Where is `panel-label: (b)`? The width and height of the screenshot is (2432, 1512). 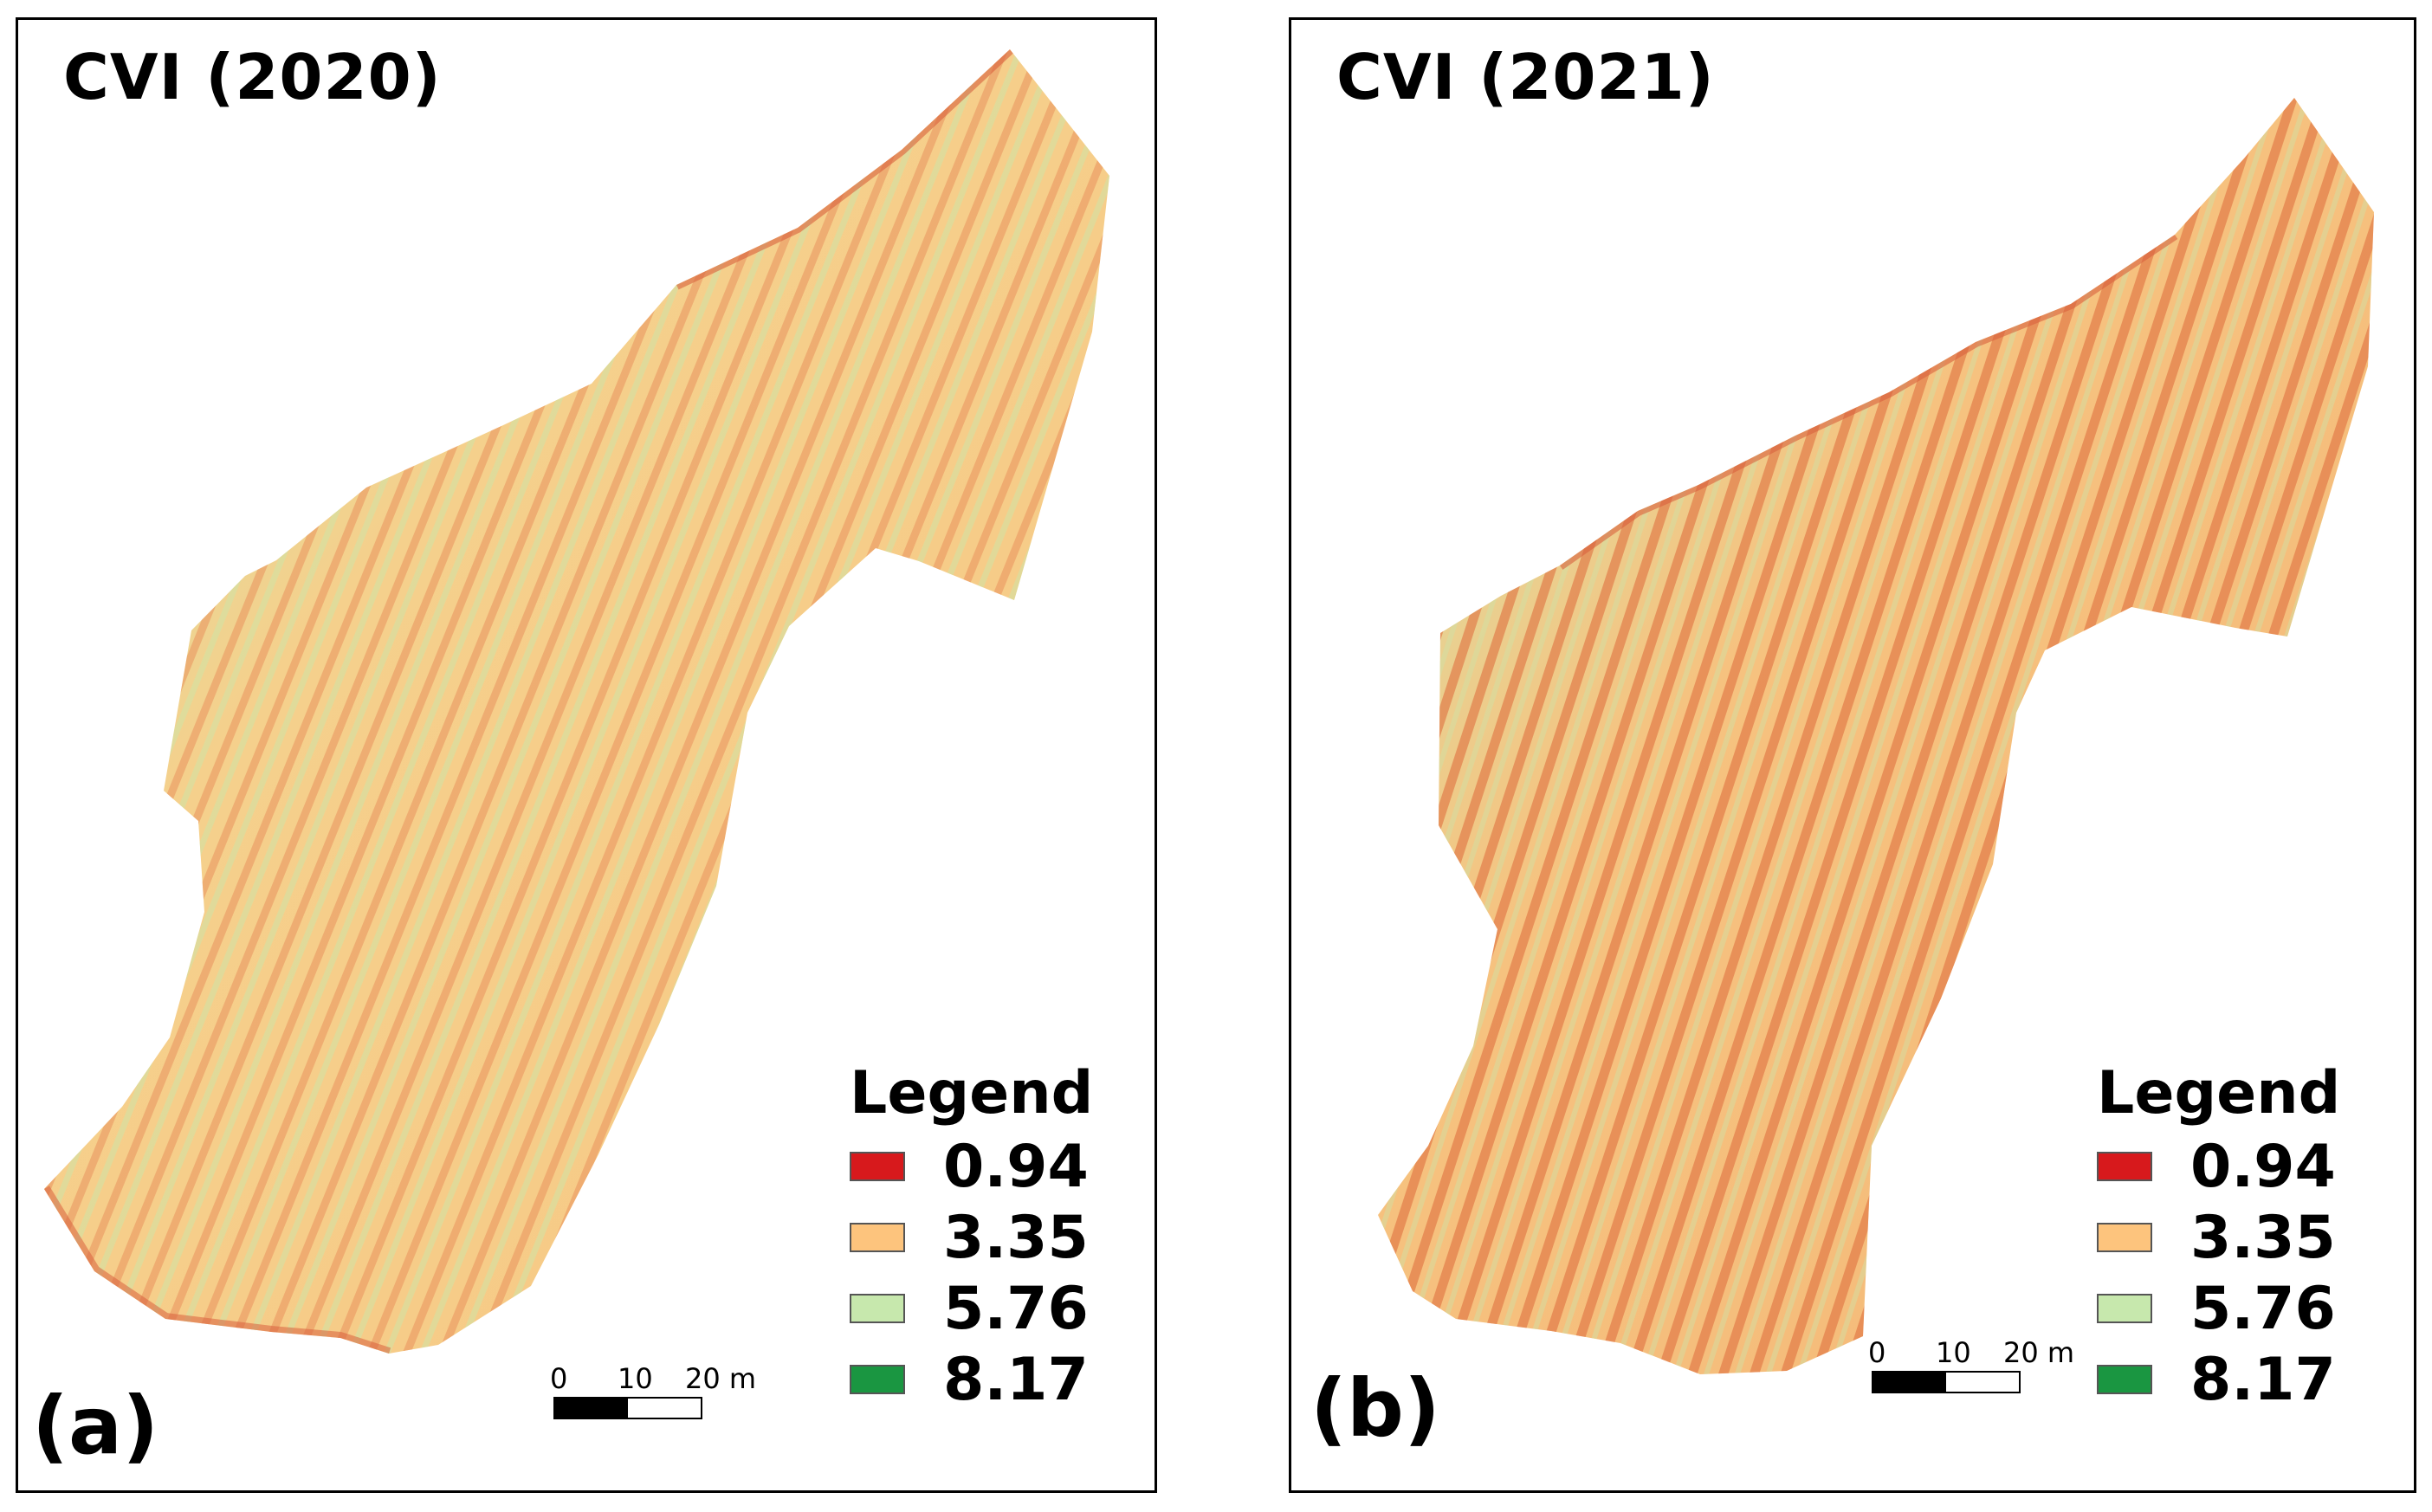
panel-label: (b) is located at coordinates (1375, 1408).